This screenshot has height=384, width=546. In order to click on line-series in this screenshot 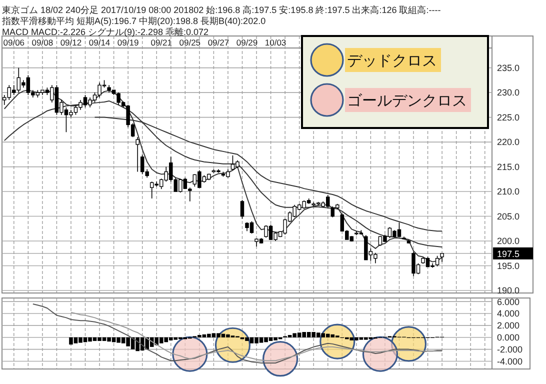, I will do `click(237, 333)`.